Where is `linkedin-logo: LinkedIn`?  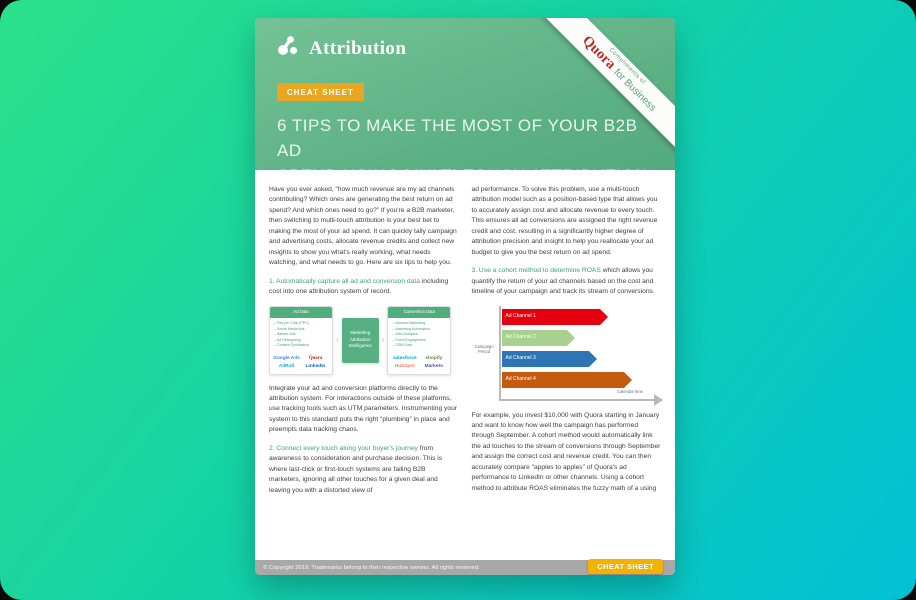
linkedin-logo: LinkedIn is located at coordinates (315, 367).